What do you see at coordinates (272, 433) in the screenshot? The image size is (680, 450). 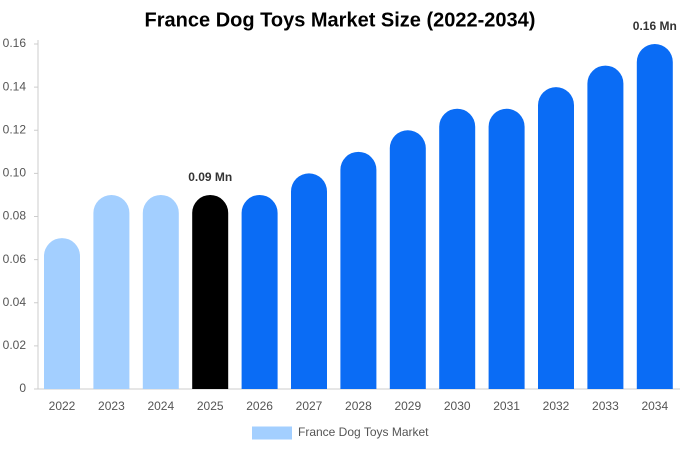 I see `legend-swatch` at bounding box center [272, 433].